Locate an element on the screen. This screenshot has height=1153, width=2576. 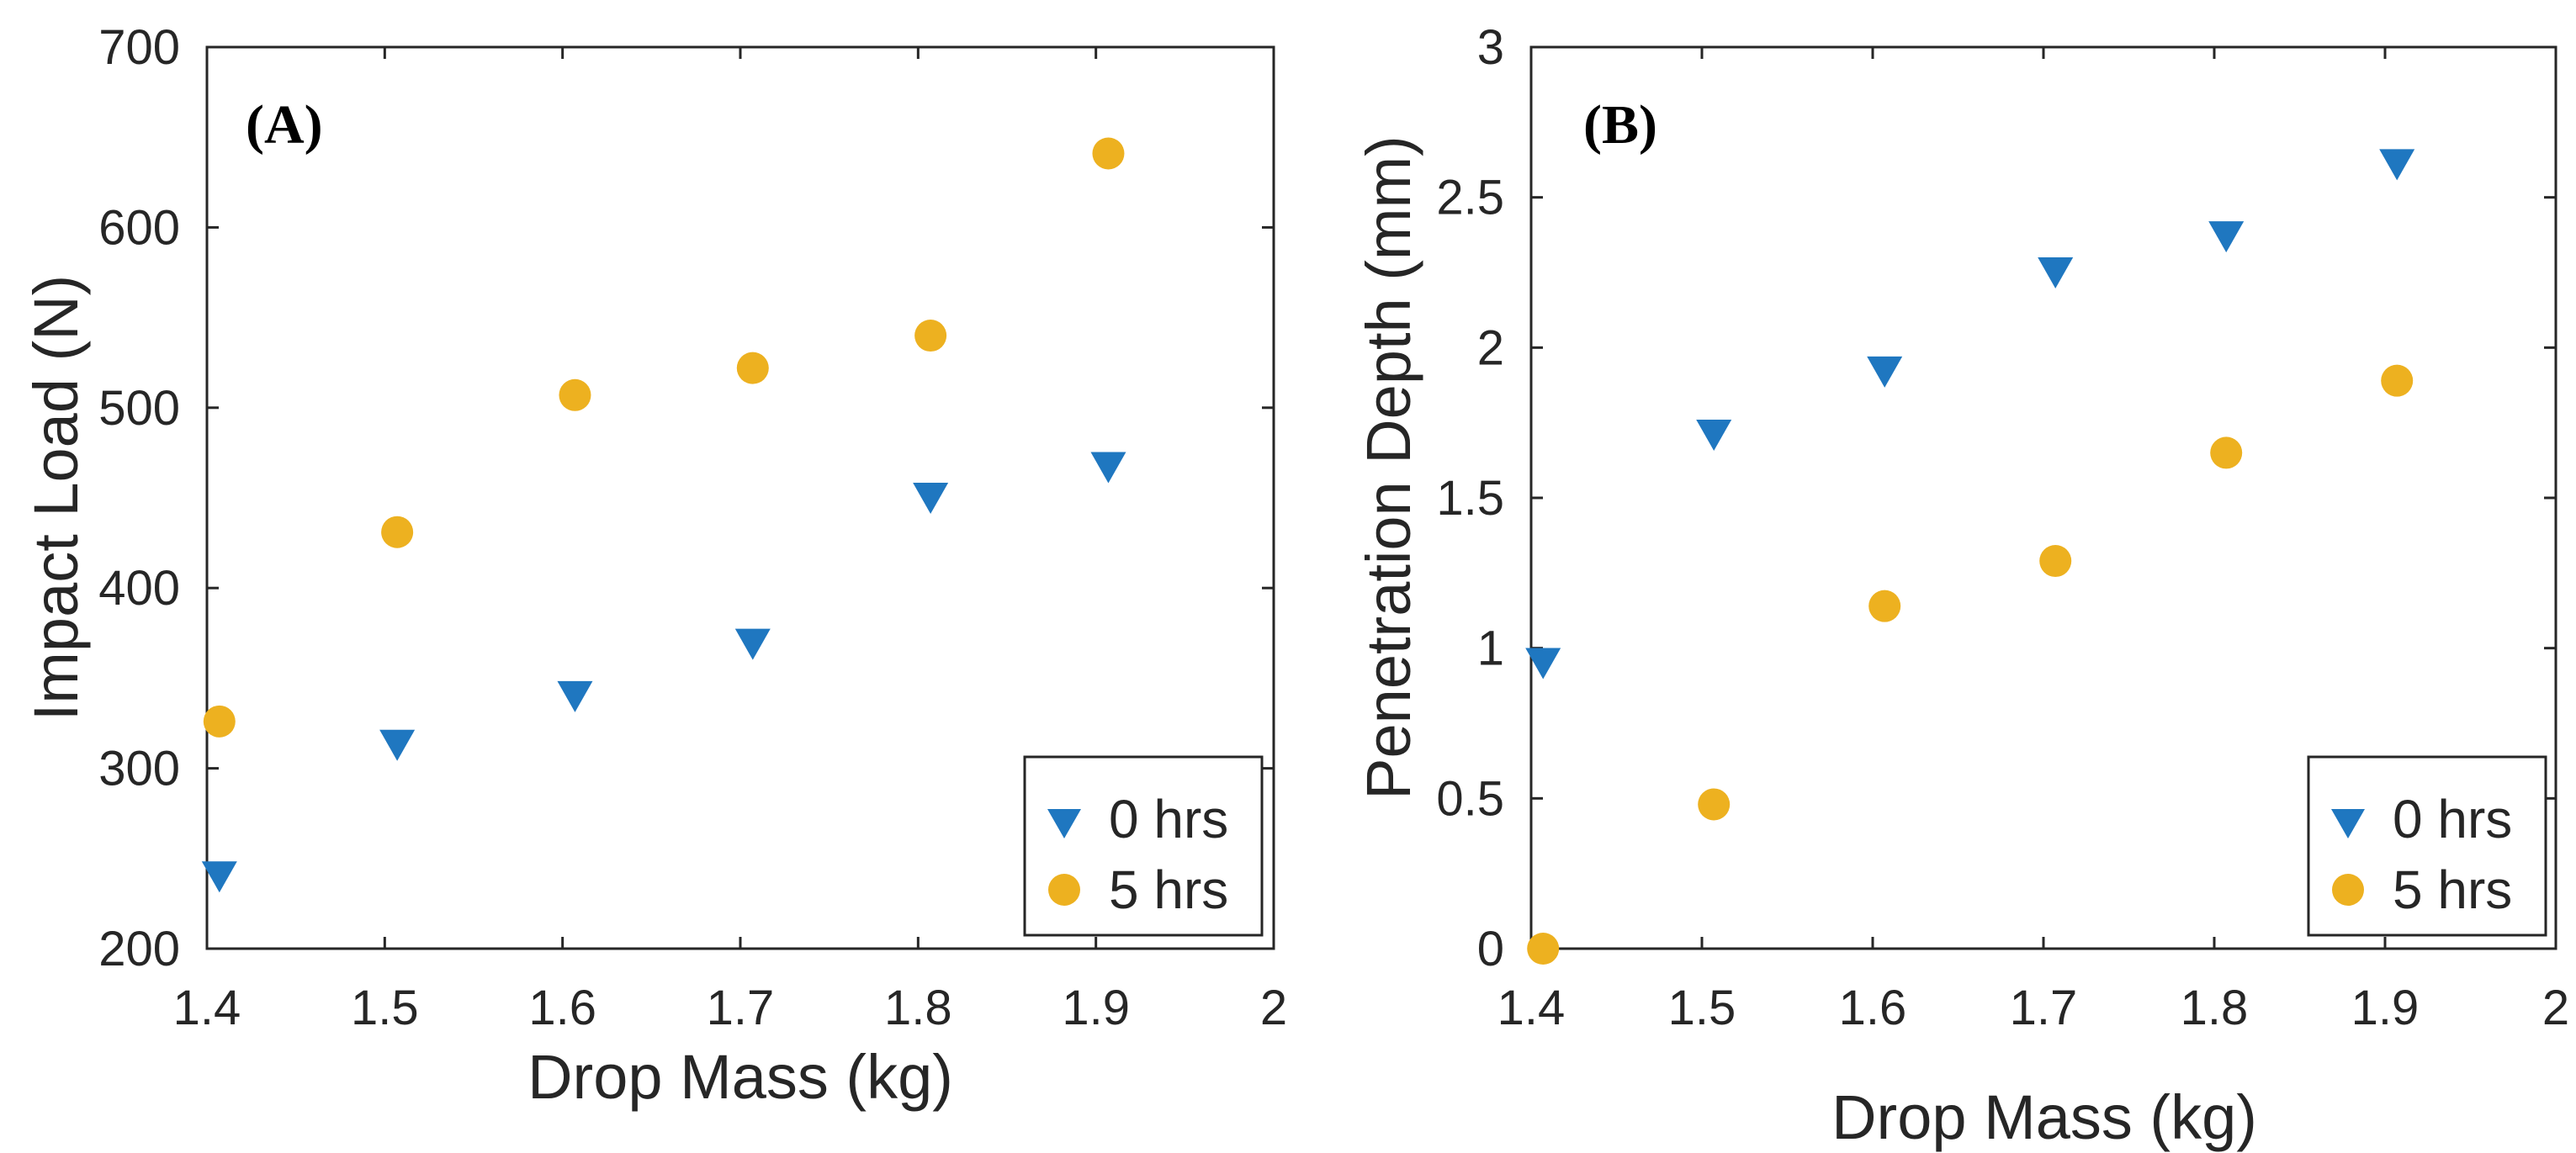
y-tick-label: 0.5 is located at coordinates (1470, 798).